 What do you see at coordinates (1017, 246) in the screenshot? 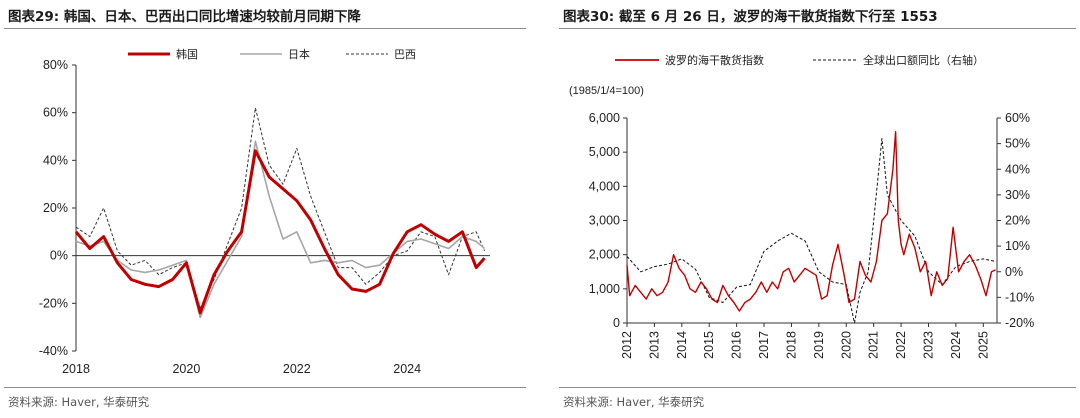
I see `y2-tick-label: 10%` at bounding box center [1017, 246].